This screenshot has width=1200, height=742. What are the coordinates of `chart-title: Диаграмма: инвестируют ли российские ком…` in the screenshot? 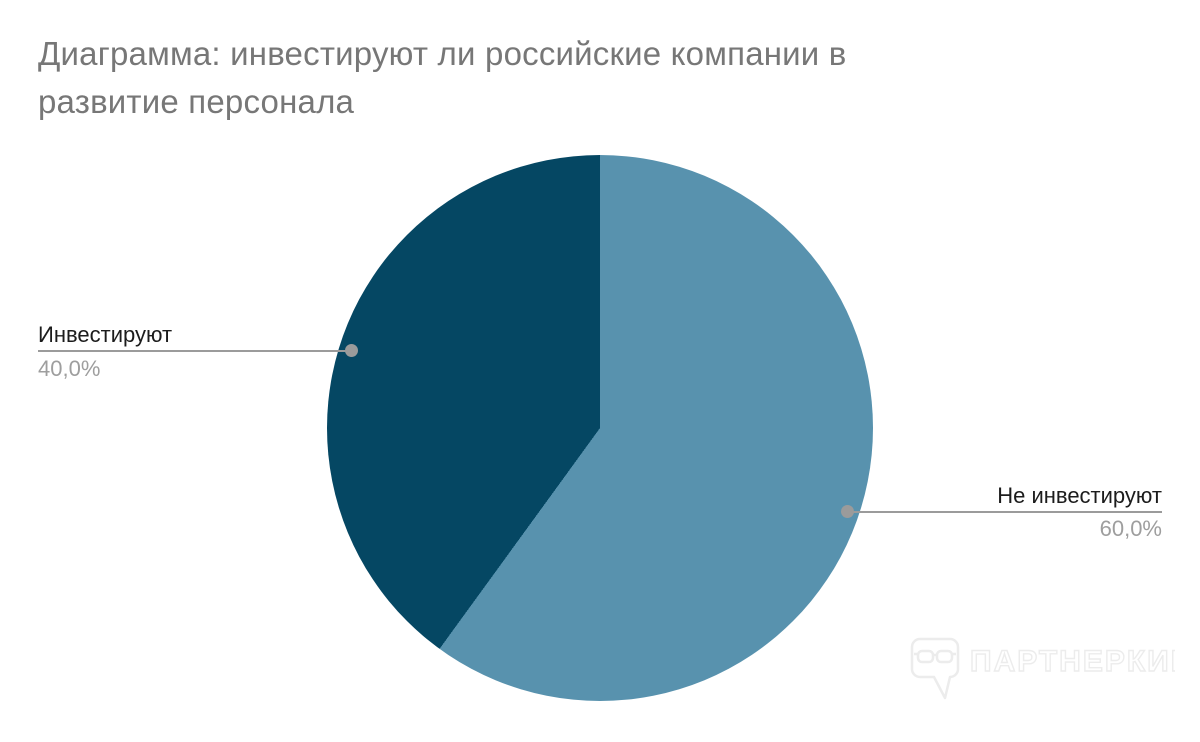 It's located at (578, 78).